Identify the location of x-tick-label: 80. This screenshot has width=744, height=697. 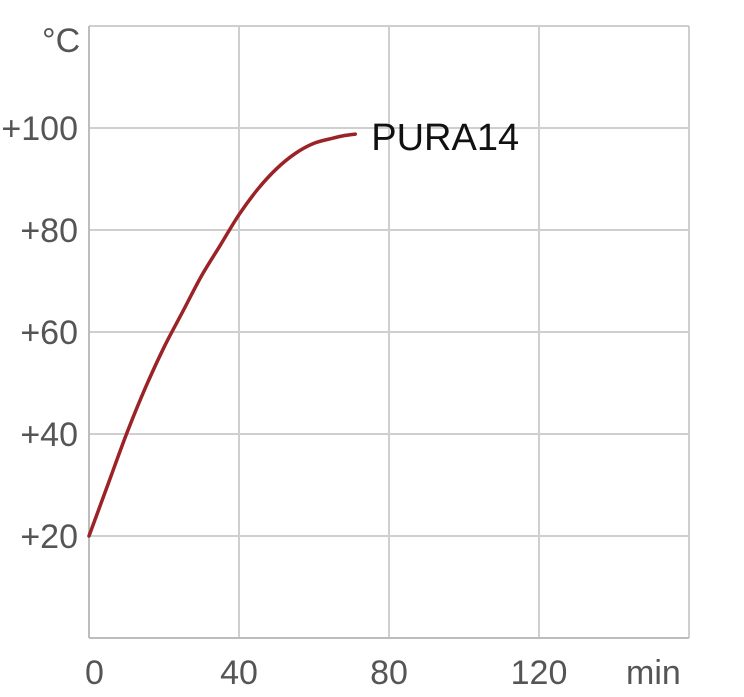
(389, 673).